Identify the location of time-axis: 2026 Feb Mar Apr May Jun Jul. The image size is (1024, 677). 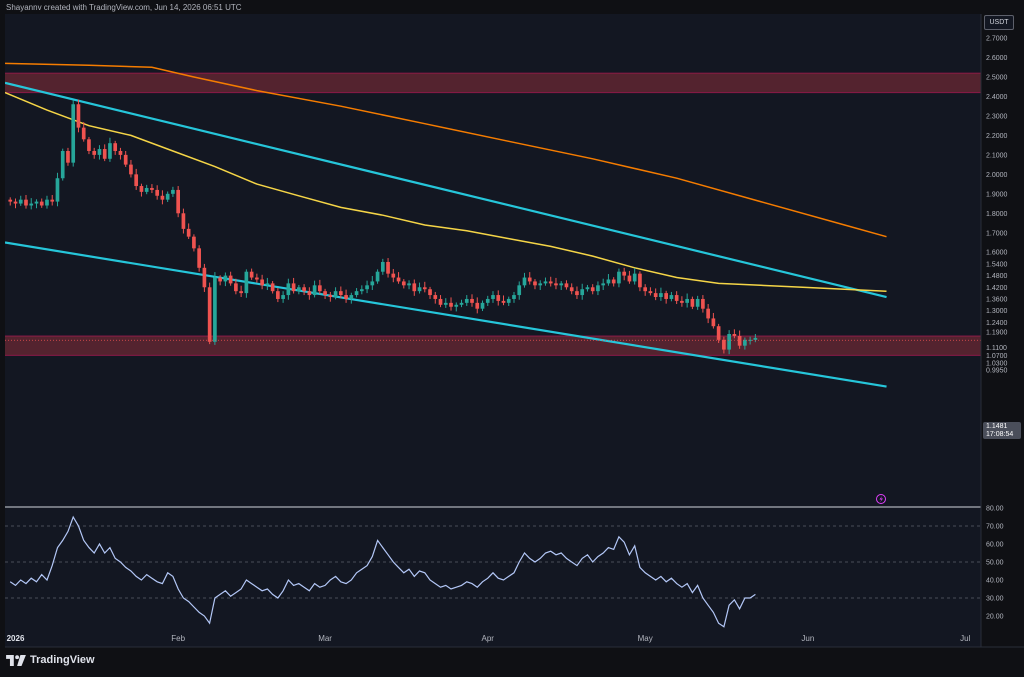
(489, 638).